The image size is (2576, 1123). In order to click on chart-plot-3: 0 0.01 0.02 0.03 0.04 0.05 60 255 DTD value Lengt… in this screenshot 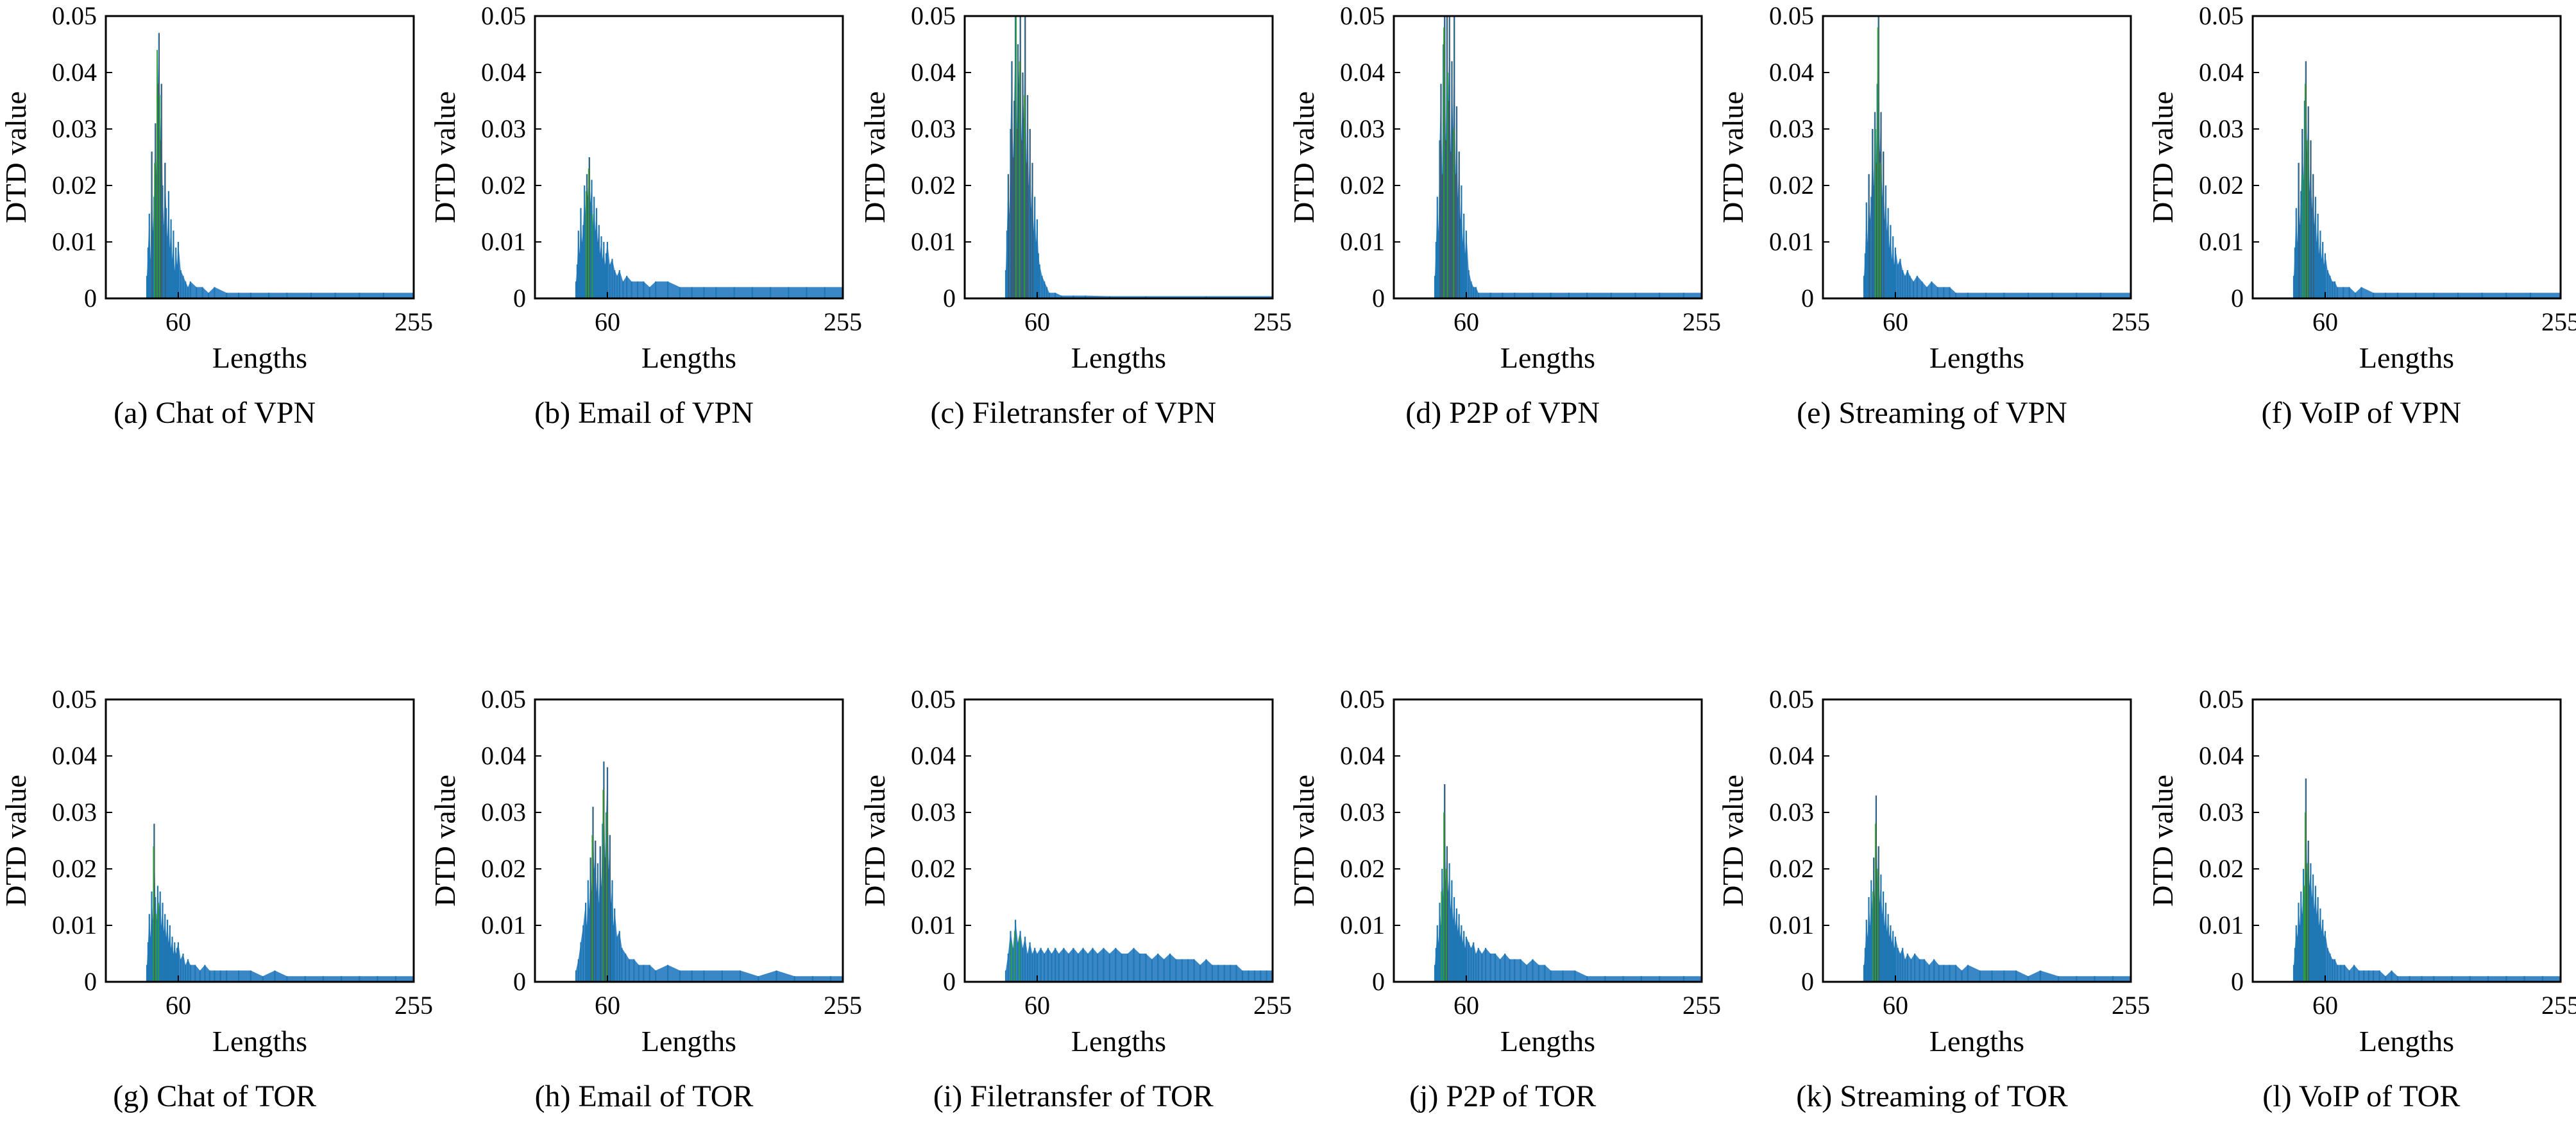, I will do `click(1504, 187)`.